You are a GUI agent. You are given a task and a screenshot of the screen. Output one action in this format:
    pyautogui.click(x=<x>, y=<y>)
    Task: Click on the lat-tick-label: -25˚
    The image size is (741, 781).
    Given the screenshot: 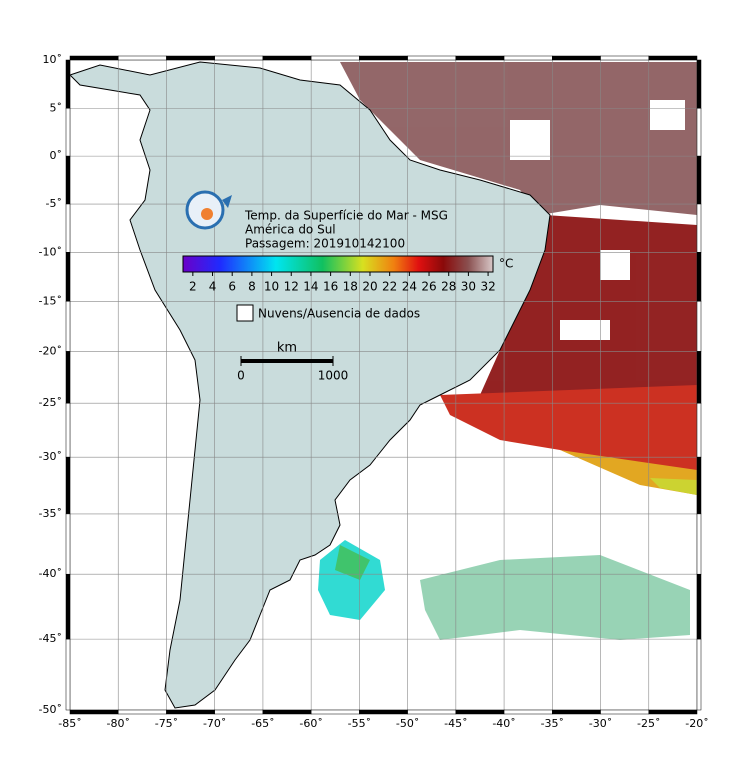 What is the action you would take?
    pyautogui.click(x=50, y=402)
    